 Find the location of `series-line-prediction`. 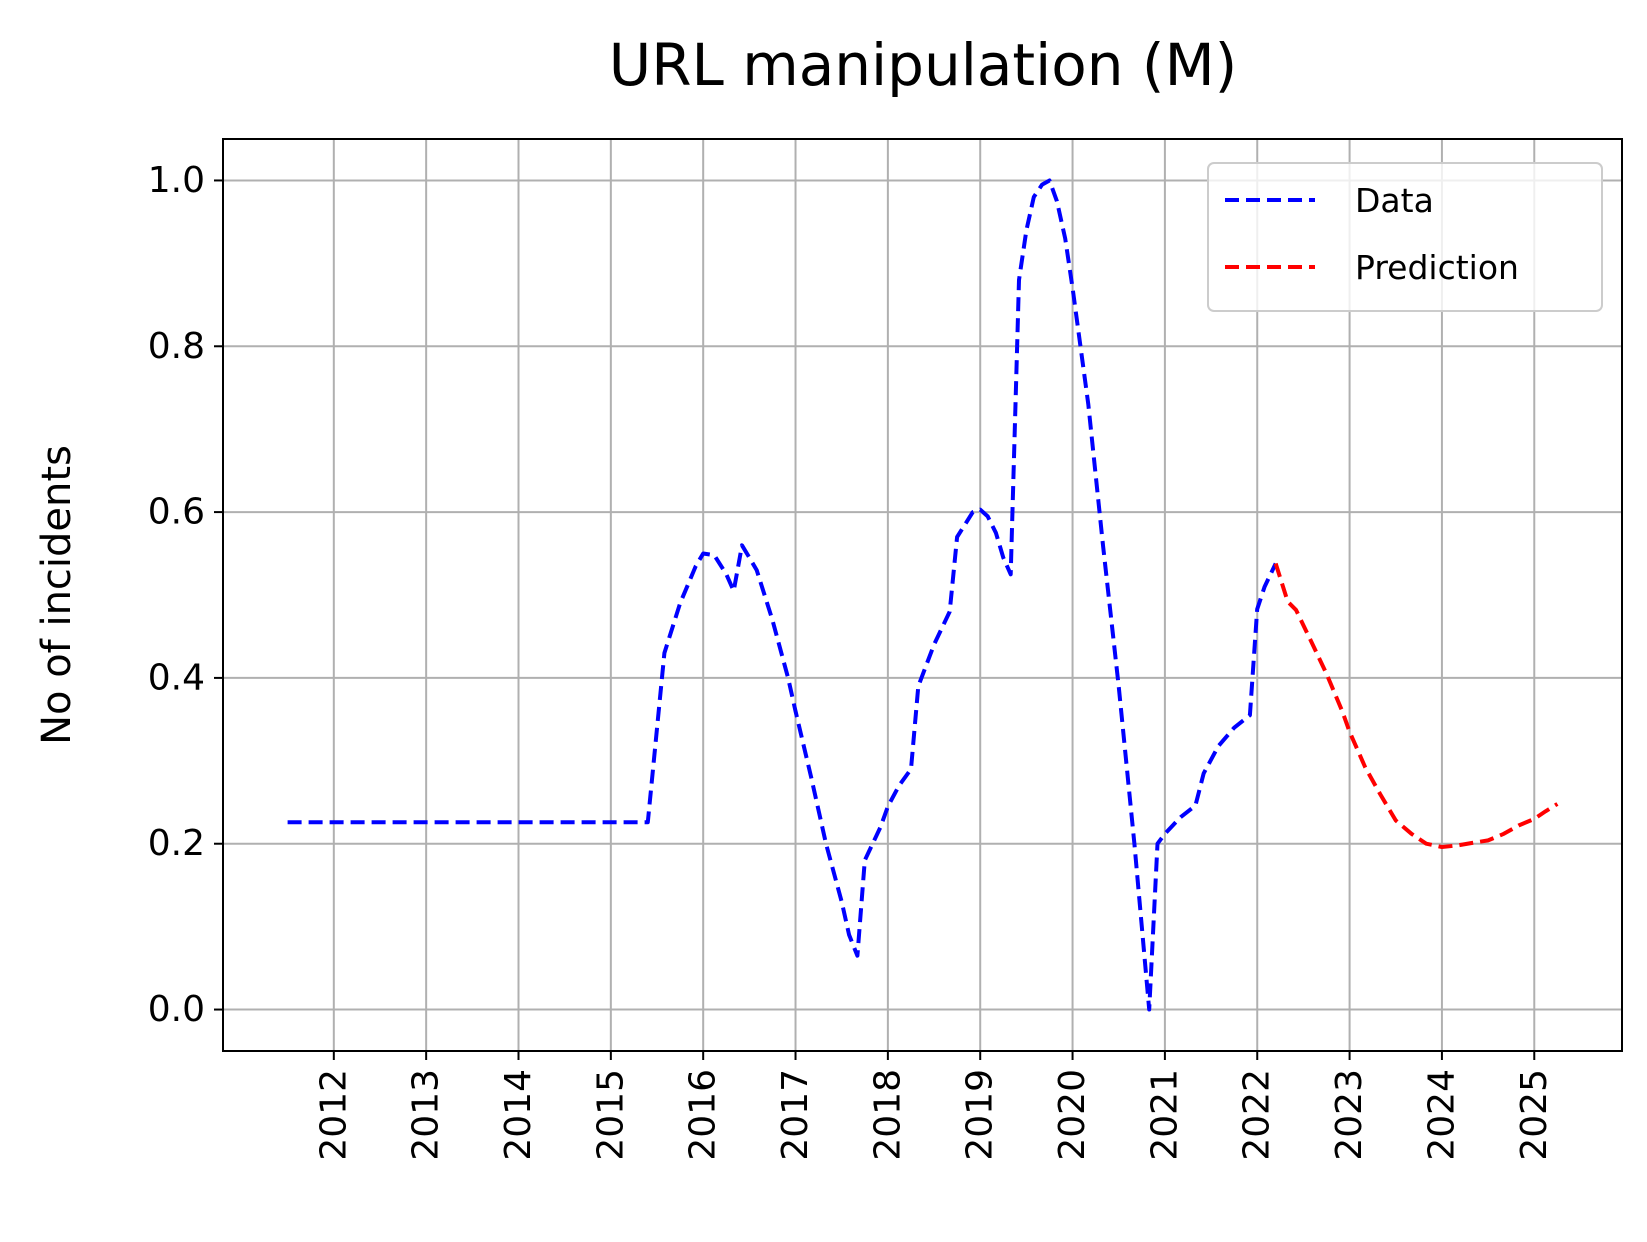

series-line-prediction is located at coordinates (1416, 705).